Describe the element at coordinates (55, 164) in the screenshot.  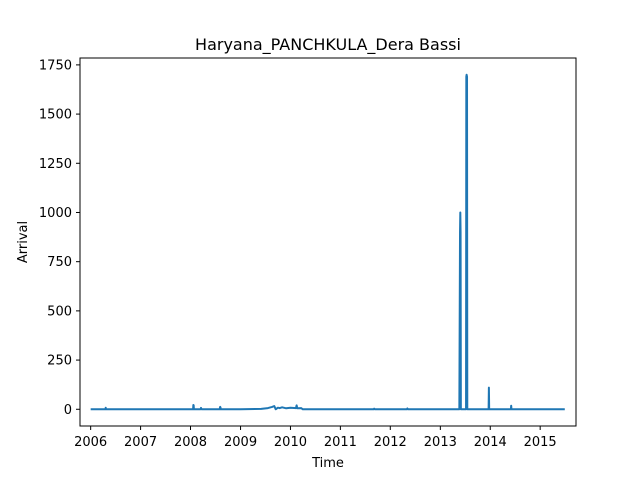
I see `y-tick-label: 1250` at that location.